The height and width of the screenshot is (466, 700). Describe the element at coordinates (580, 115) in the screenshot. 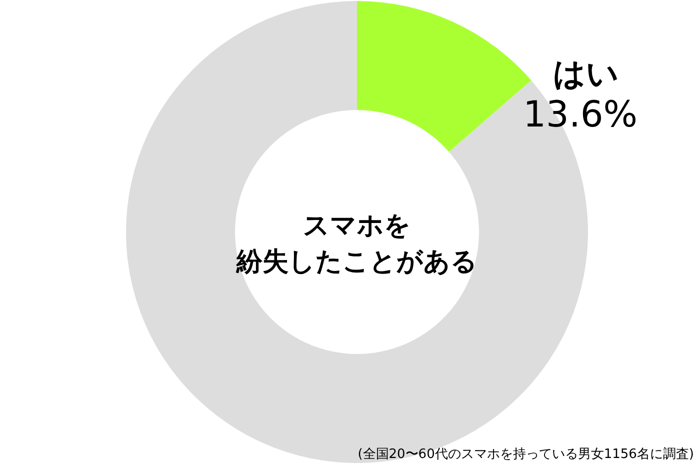

I see `data-label: 13.6%` at that location.